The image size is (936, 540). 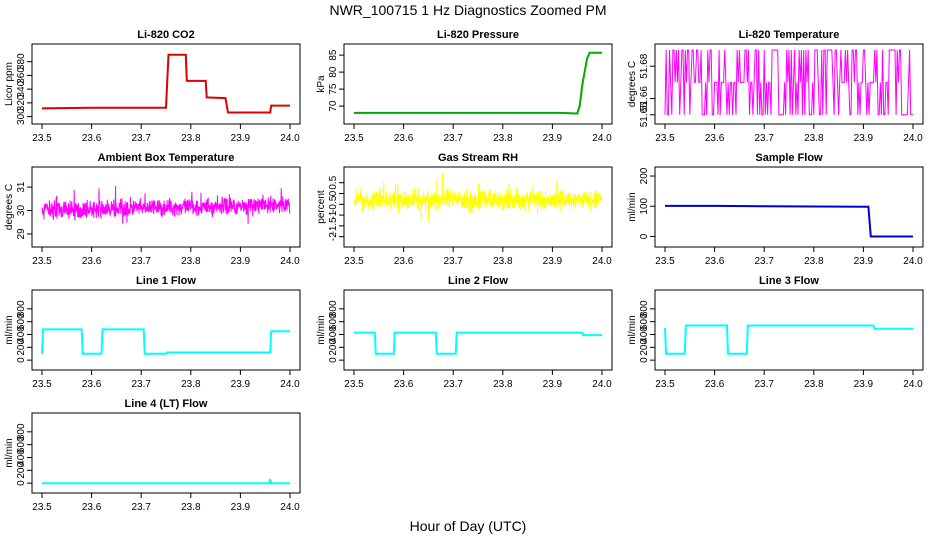 I want to click on y-tick-label: -1, so click(x=333, y=214).